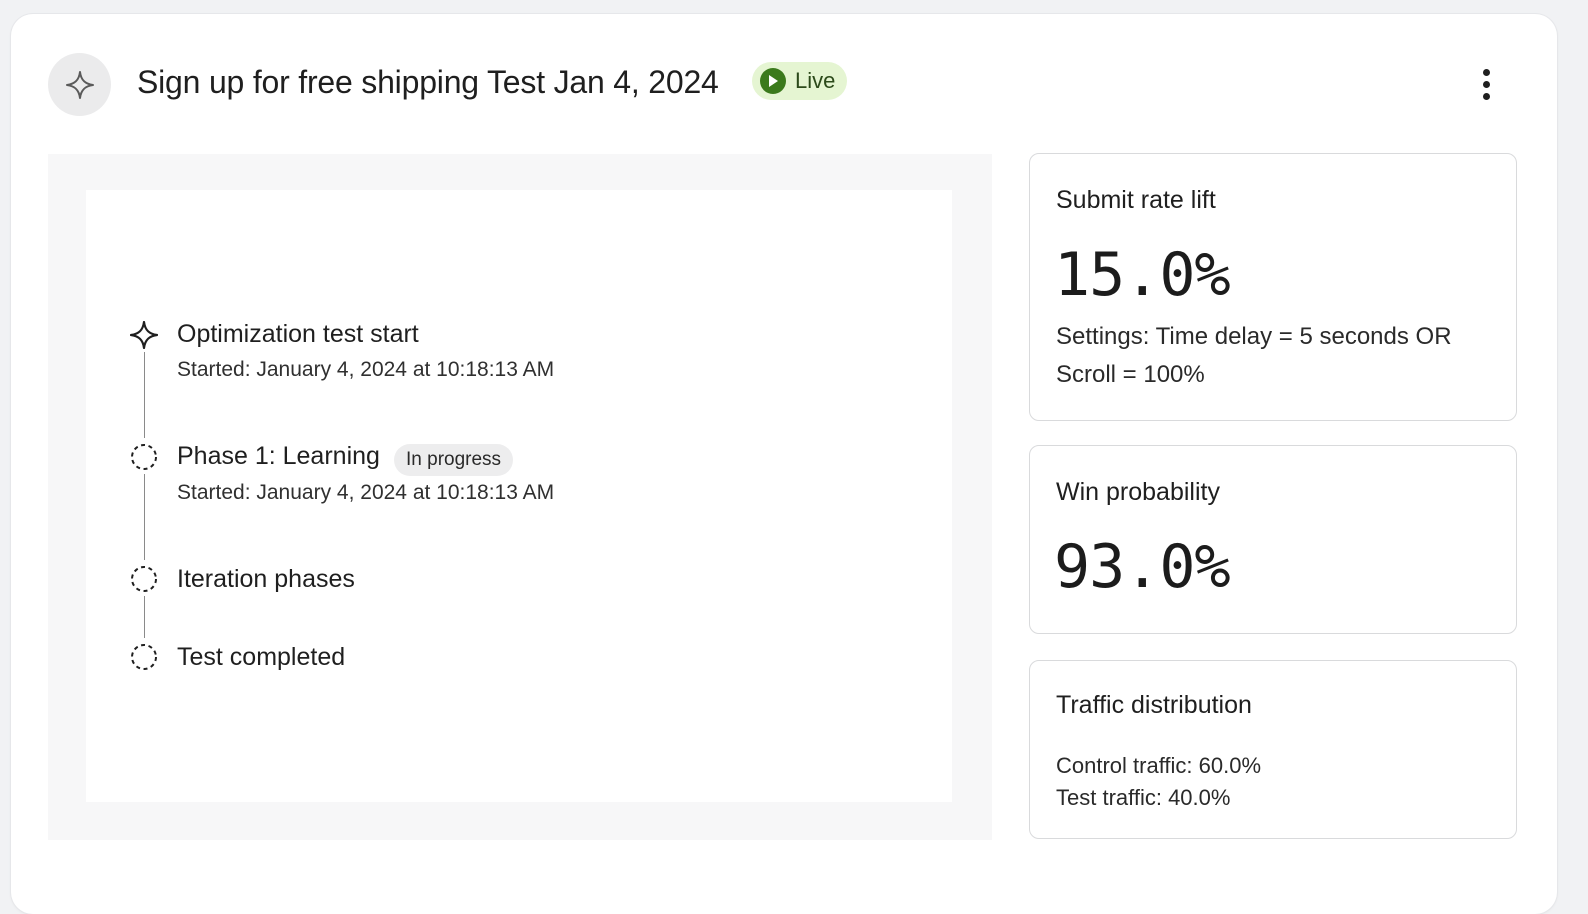  I want to click on status-badge: In progress, so click(454, 460).